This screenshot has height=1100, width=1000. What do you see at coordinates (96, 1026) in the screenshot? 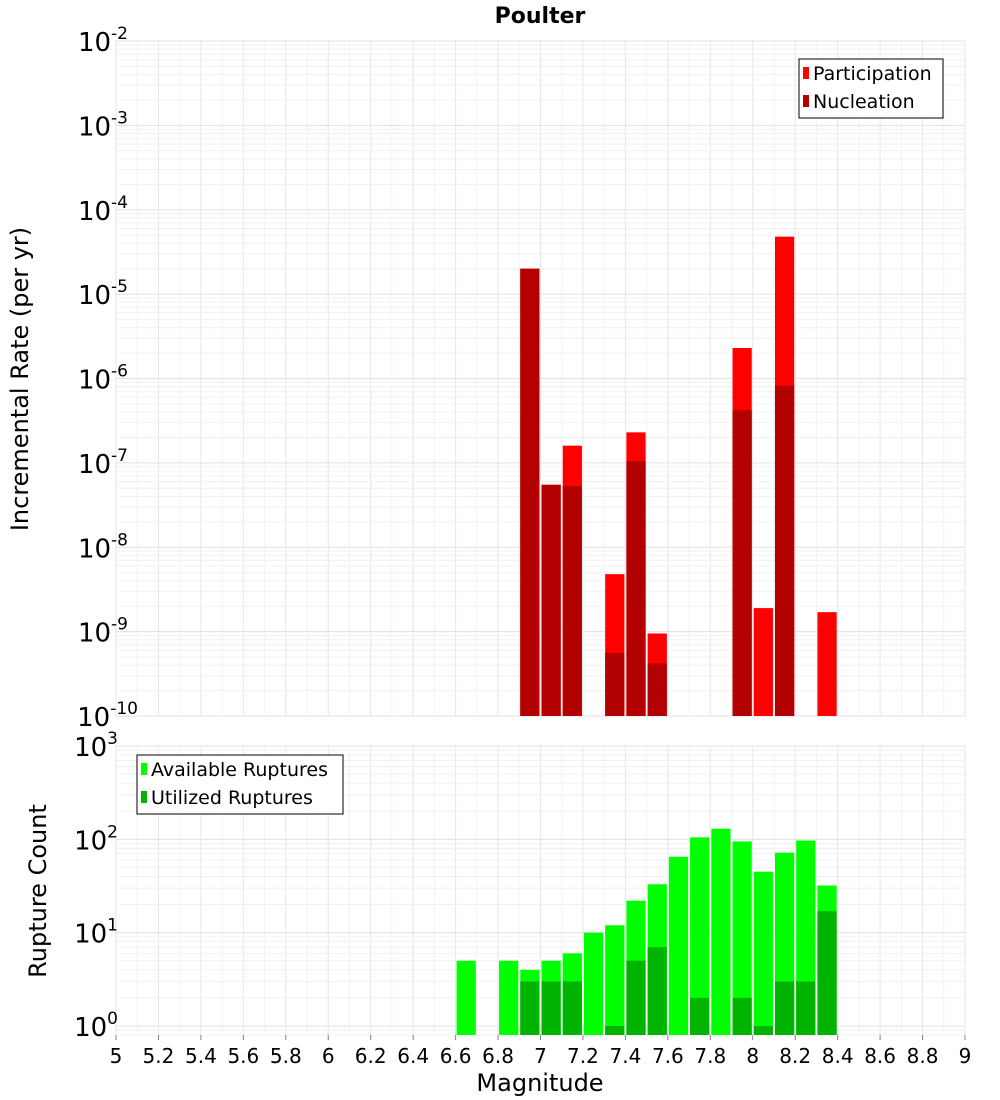
I see `count-y-tick-label: 10⁰` at bounding box center [96, 1026].